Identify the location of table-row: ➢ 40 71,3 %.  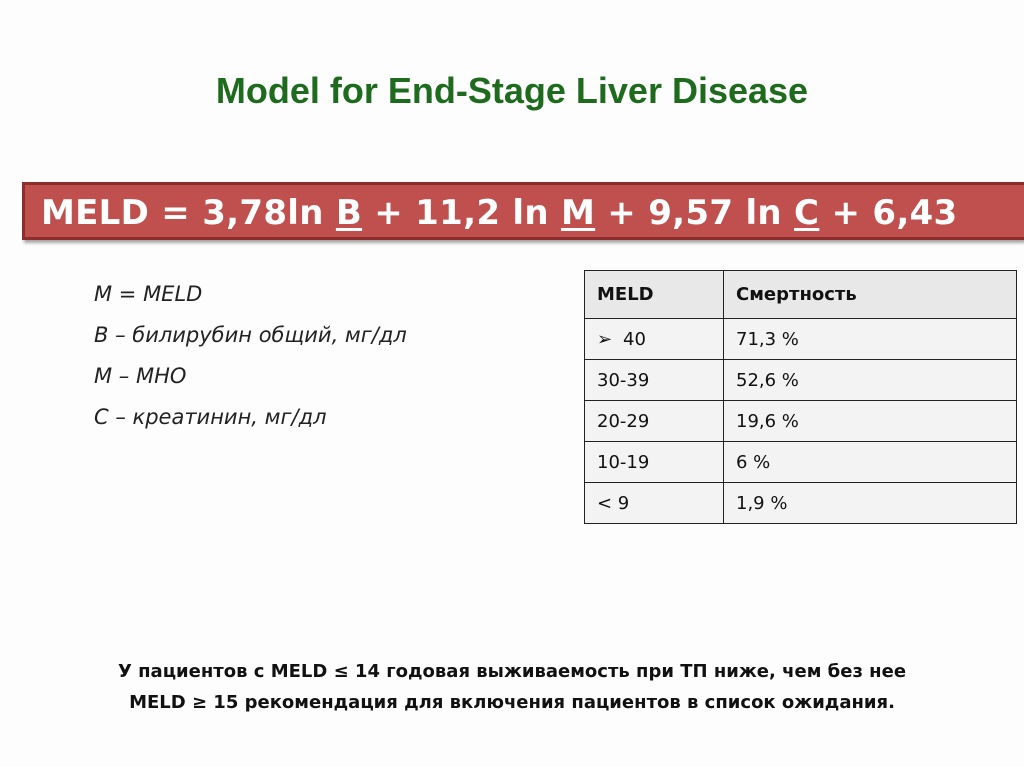
(800, 339).